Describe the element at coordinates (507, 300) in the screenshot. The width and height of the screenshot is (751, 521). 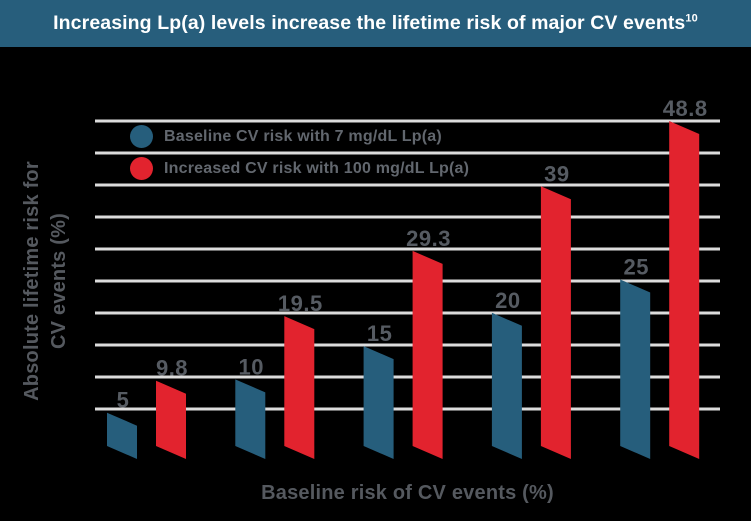
I see `bar-value-label: 20` at that location.